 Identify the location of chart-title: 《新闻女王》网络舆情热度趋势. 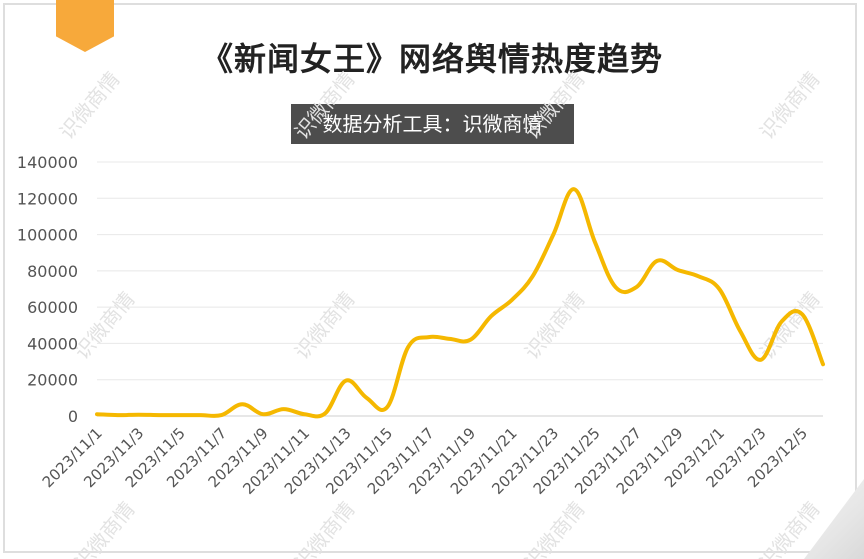
(431, 59).